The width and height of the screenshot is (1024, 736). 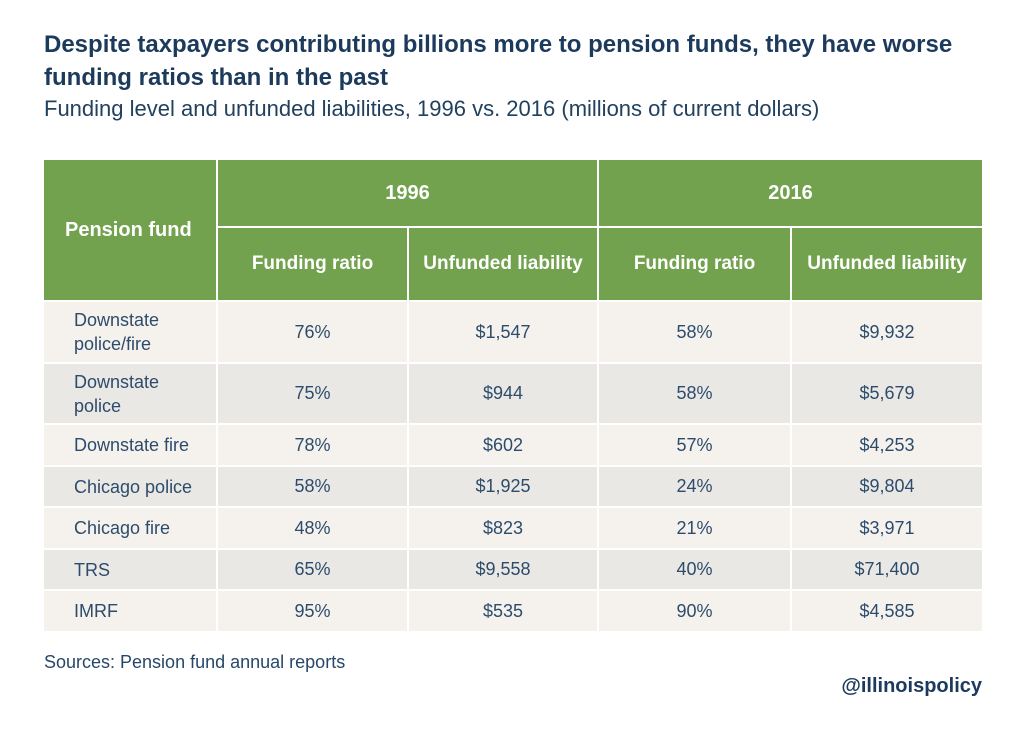 I want to click on table-row: Downstate fire 78% $602 57% $4,253, so click(x=513, y=445).